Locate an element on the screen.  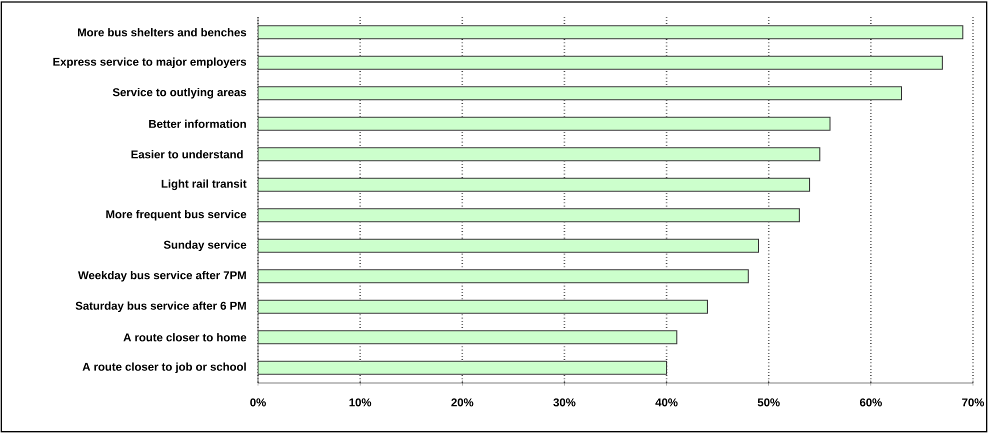
x-tick-label: 0% is located at coordinates (258, 402).